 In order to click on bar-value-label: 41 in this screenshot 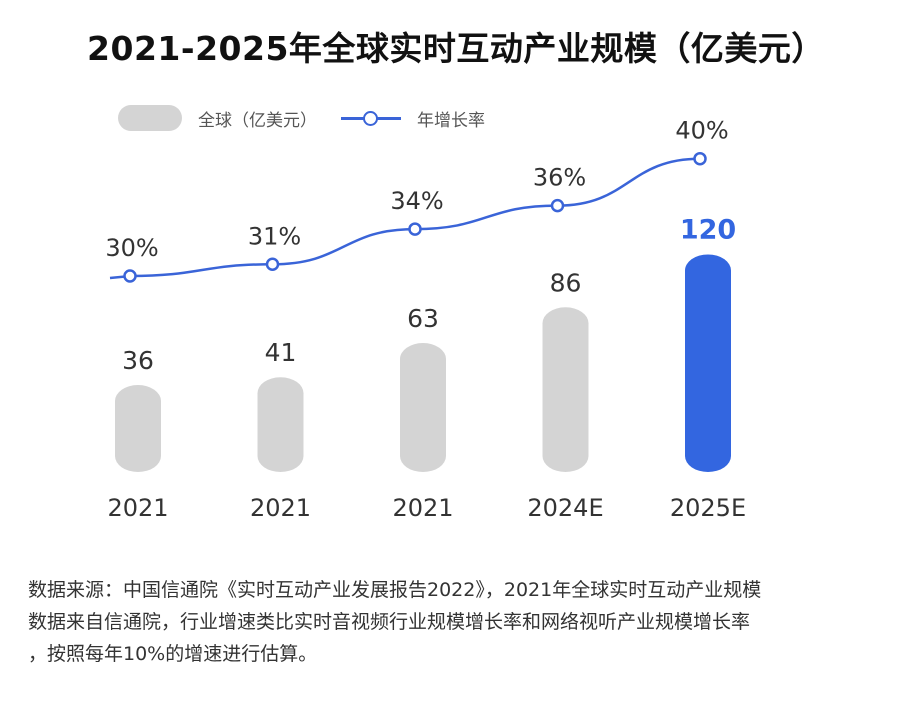, I will do `click(281, 352)`.